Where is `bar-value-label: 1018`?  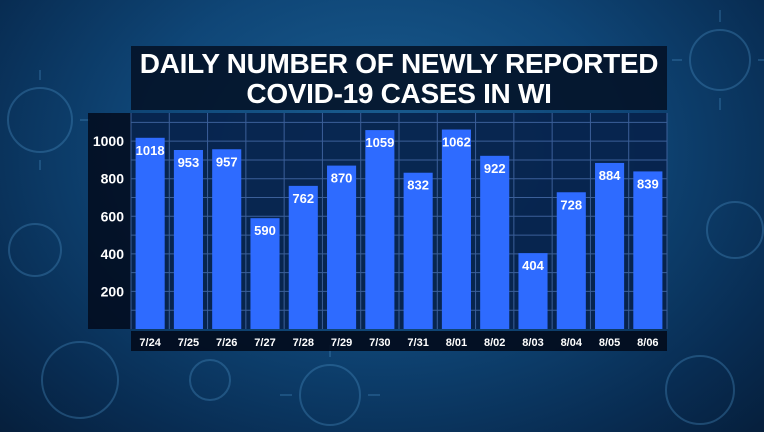 bar-value-label: 1018 is located at coordinates (150, 150).